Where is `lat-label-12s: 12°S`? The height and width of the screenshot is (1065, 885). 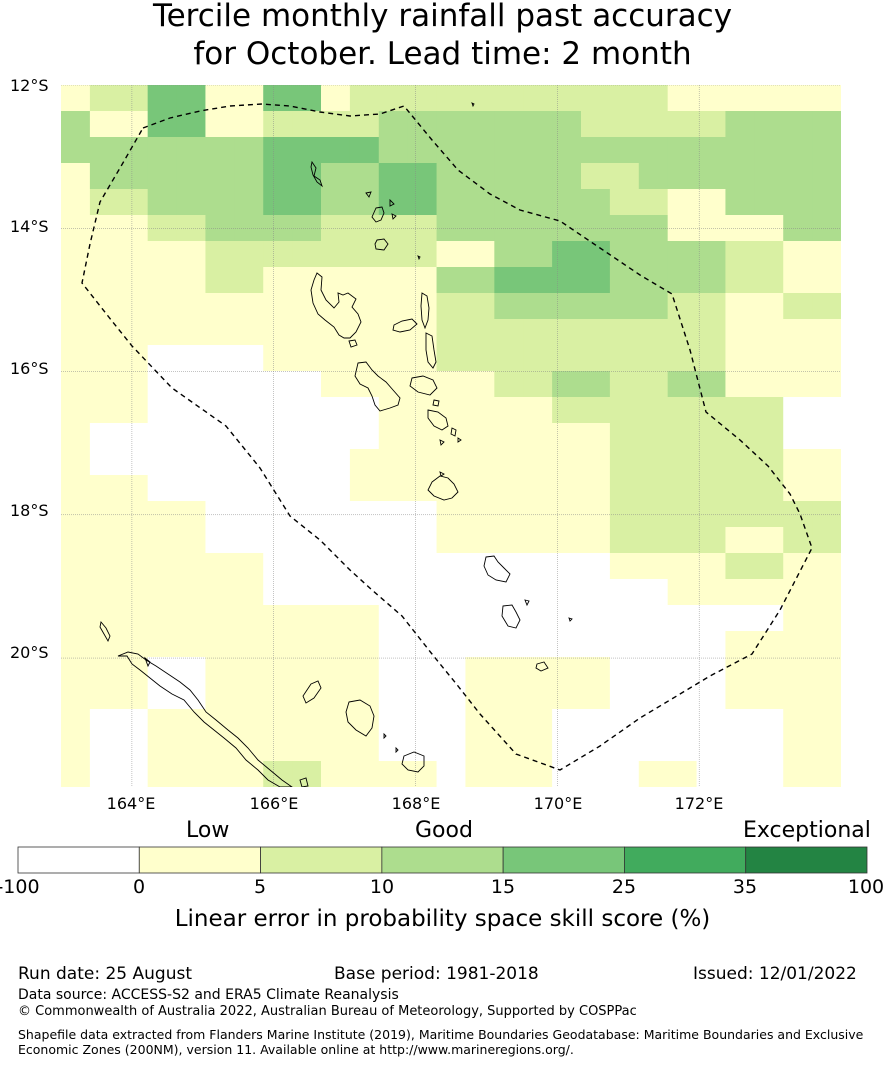
lat-label-12s: 12°S is located at coordinates (29, 85).